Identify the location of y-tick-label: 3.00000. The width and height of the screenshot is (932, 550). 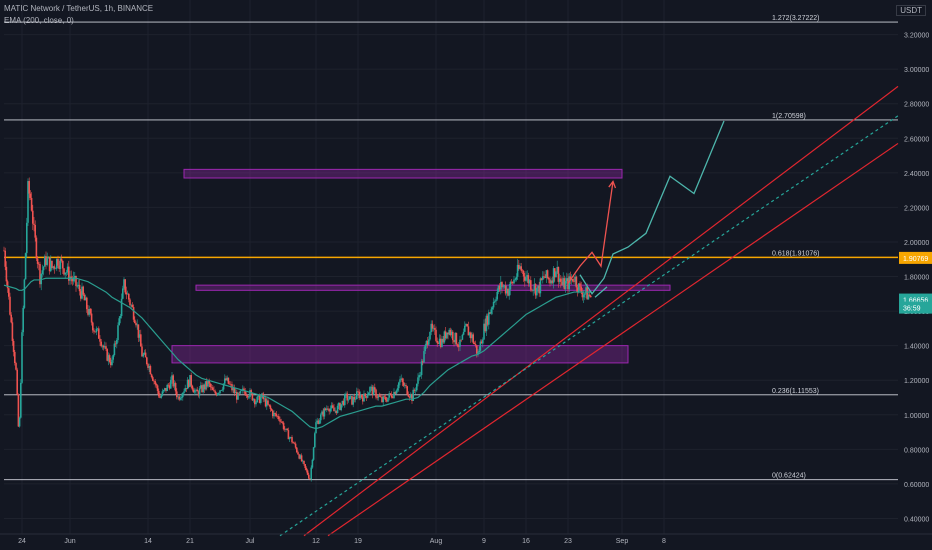
(916, 70).